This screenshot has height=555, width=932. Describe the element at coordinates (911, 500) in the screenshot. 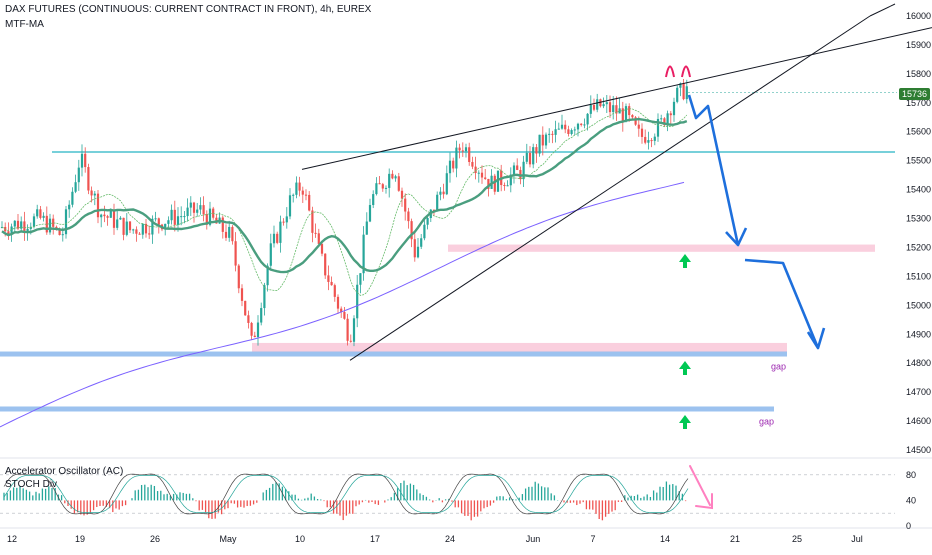

I see `sub-y-tick-label: 40` at that location.